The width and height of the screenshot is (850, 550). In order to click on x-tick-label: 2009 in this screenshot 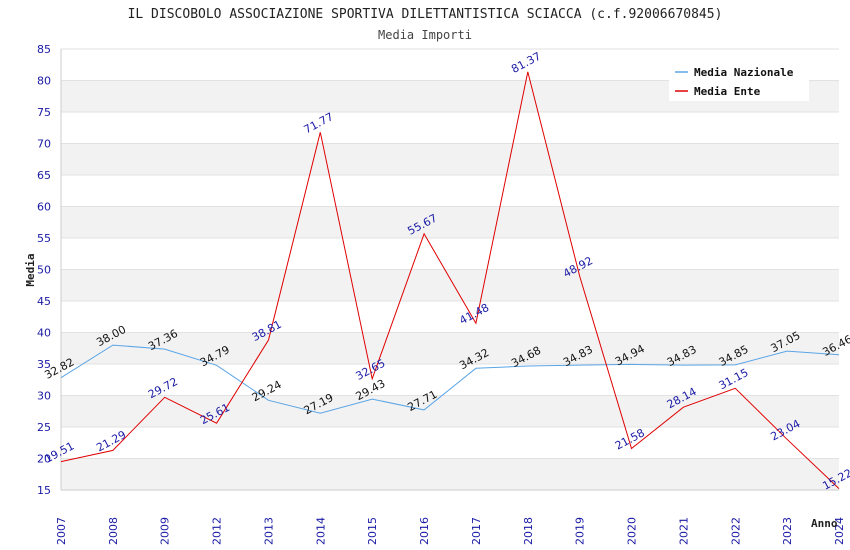, I will do `click(165, 531)`.